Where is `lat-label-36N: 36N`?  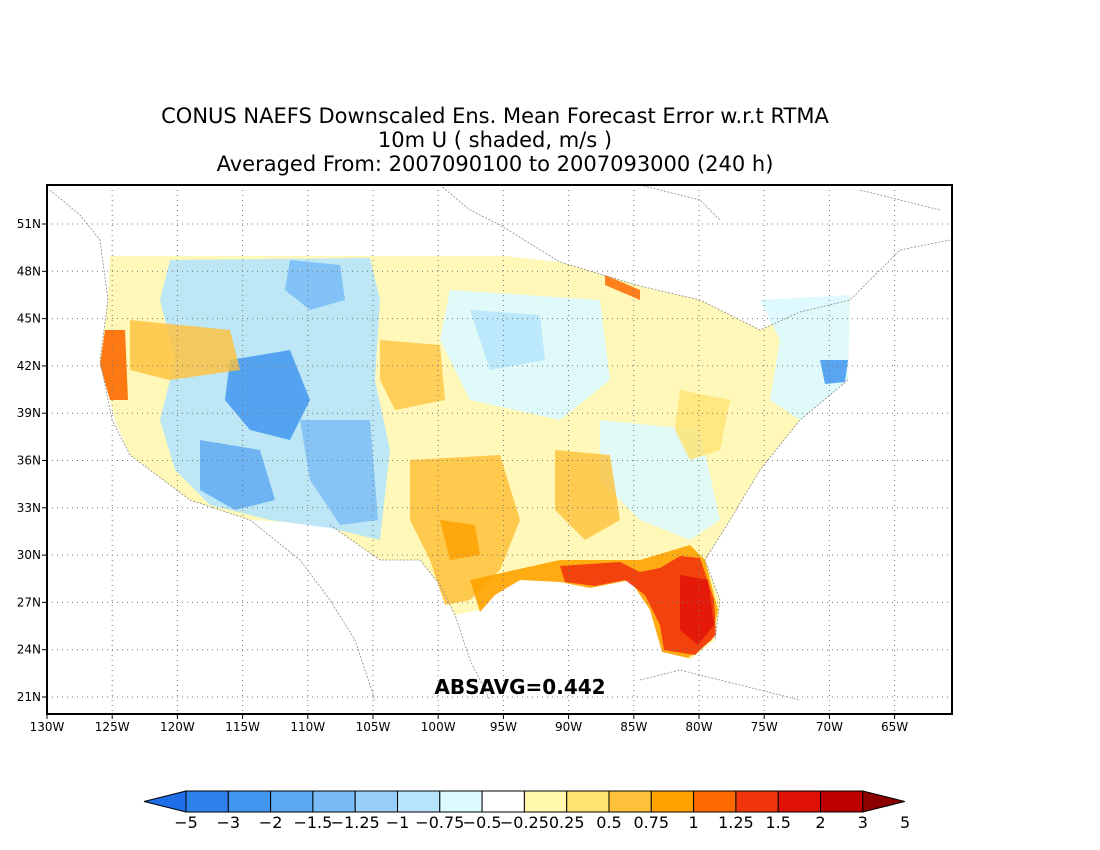
lat-label-36N: 36N is located at coordinates (29, 461).